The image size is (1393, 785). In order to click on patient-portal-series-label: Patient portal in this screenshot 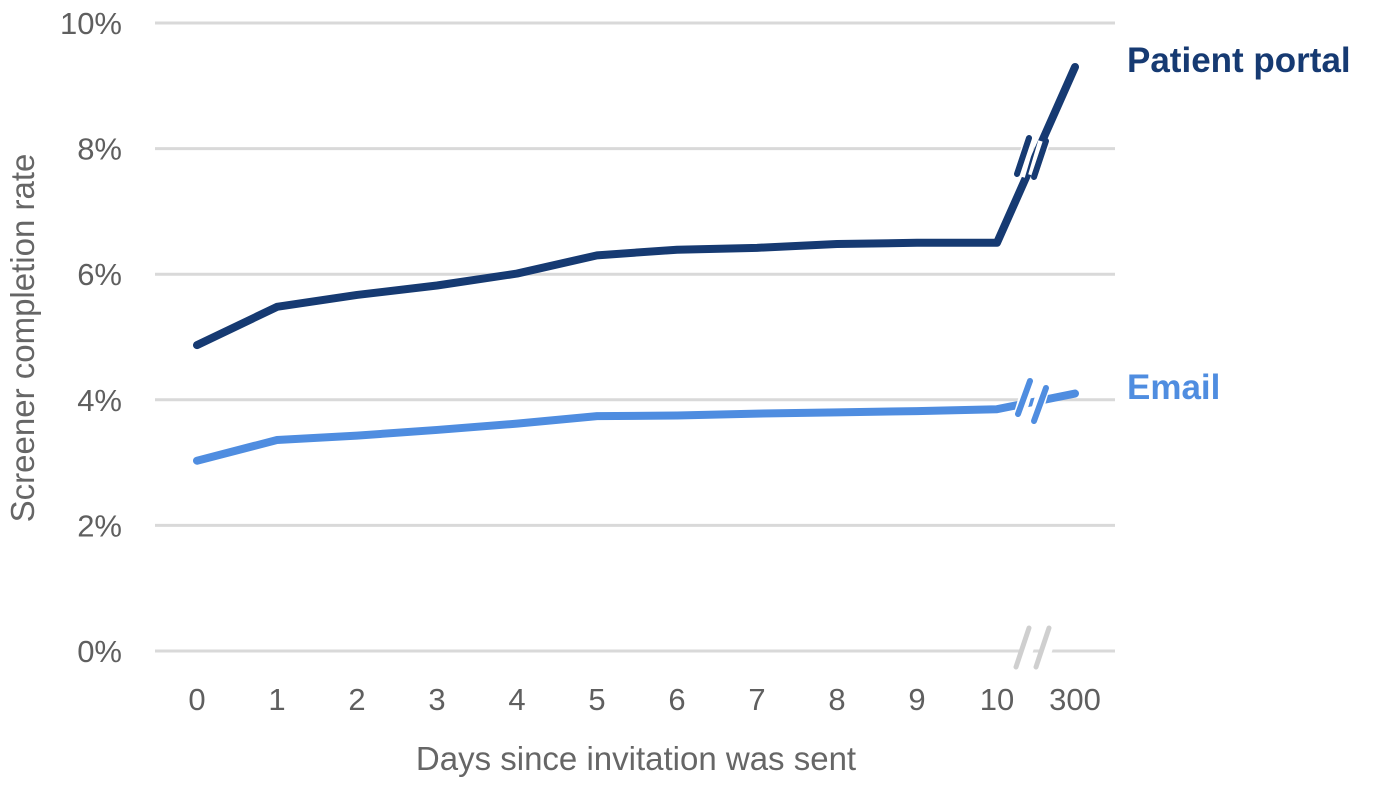, I will do `click(1239, 60)`.